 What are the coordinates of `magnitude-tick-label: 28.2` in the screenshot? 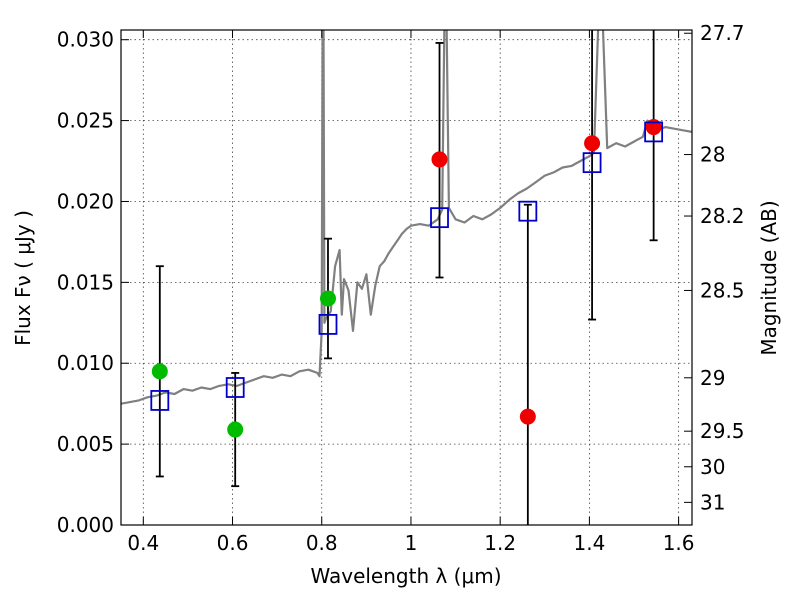 It's located at (722, 216).